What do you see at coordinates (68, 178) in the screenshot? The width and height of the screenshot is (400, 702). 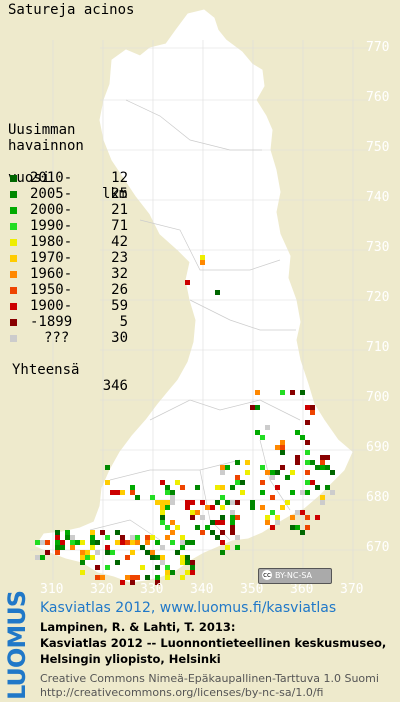 I see `legend-row: 2010- 12` at bounding box center [68, 178].